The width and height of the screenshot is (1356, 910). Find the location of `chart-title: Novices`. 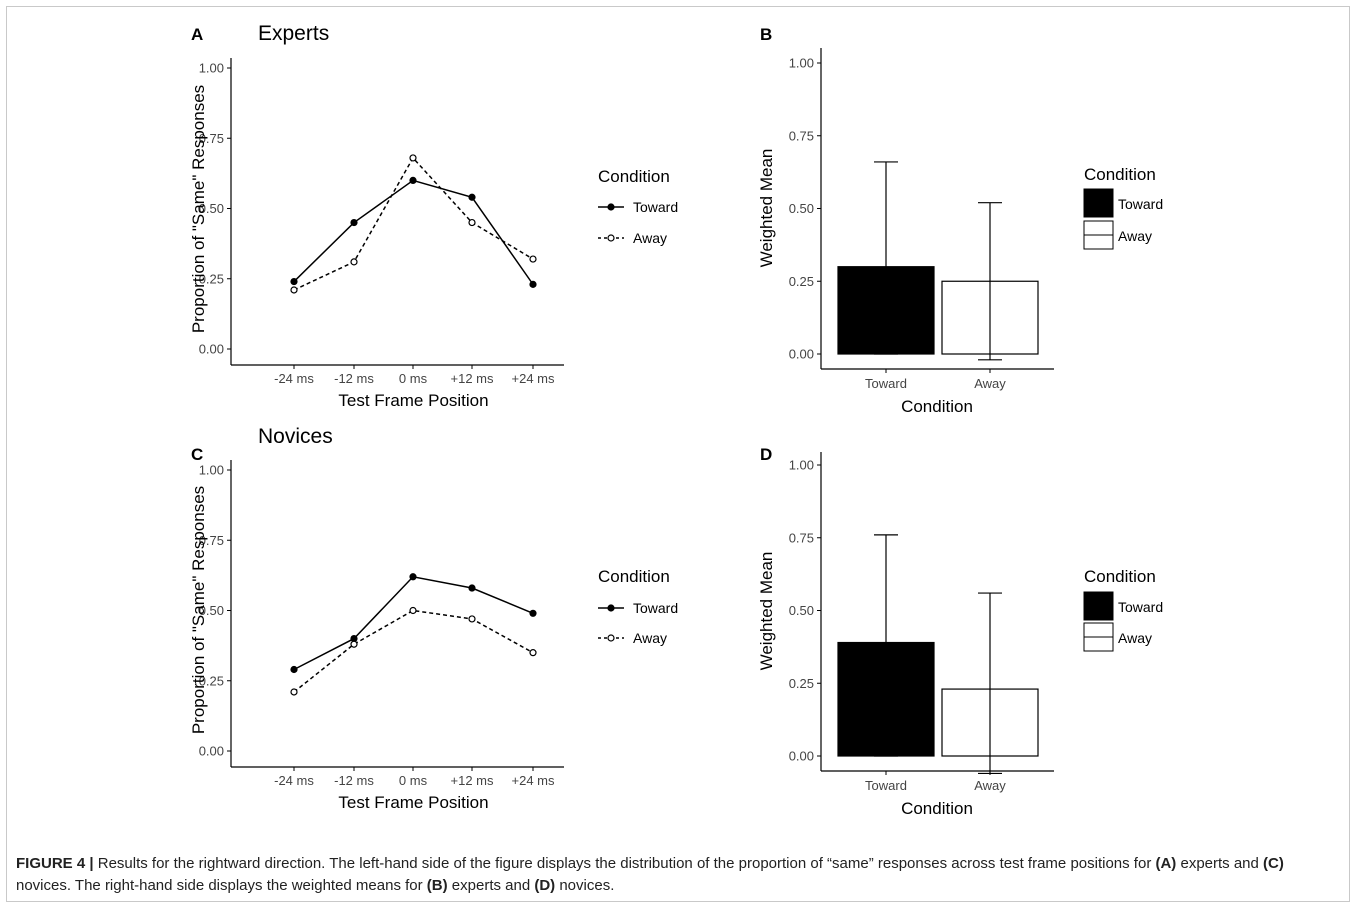

chart-title: Novices is located at coordinates (295, 436).